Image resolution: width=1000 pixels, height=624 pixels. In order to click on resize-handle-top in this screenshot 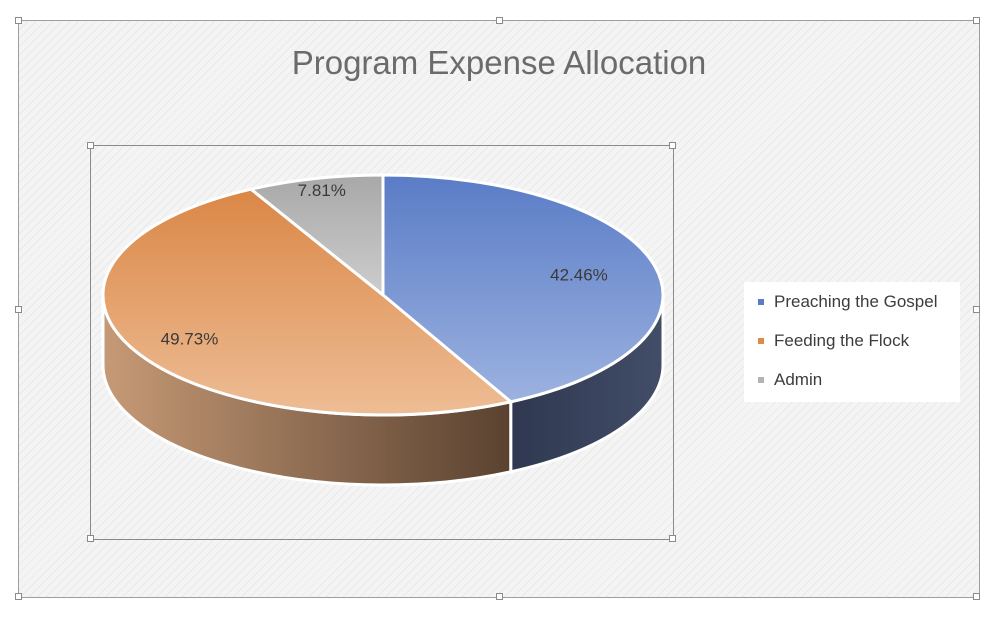, I will do `click(499, 20)`.